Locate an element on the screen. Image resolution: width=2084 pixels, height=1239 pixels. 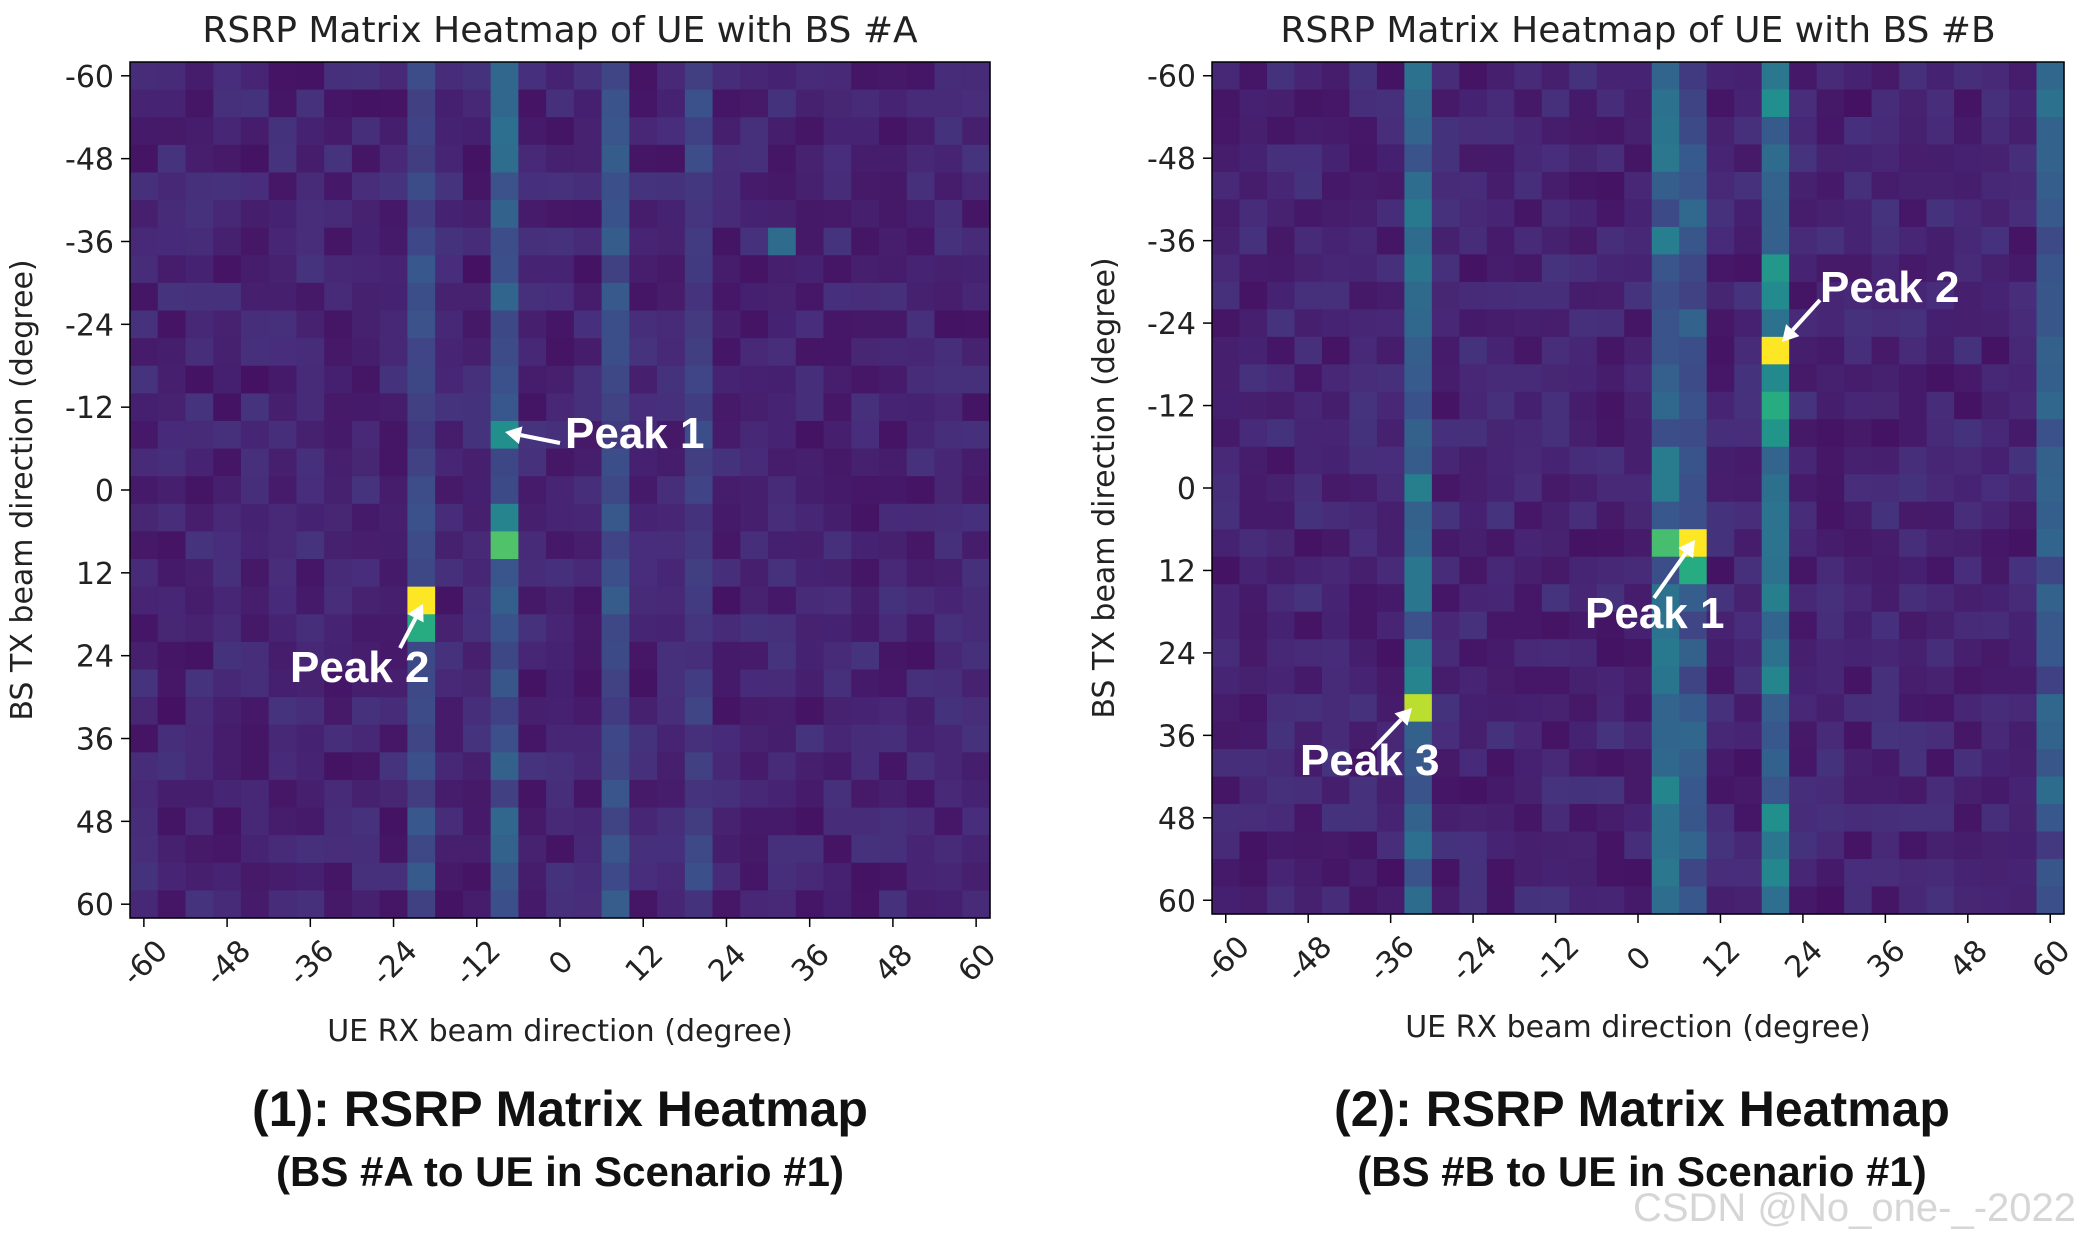
y-tick-label: 60 is located at coordinates (95, 905).